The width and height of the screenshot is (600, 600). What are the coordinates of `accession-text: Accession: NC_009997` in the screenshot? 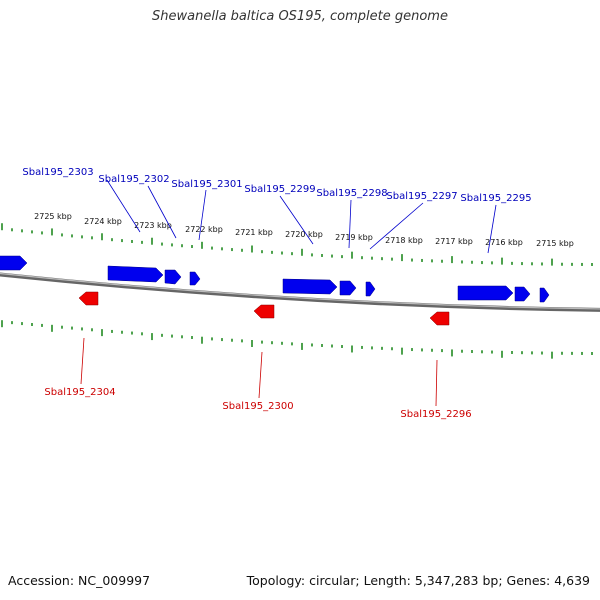 It's located at (79, 580).